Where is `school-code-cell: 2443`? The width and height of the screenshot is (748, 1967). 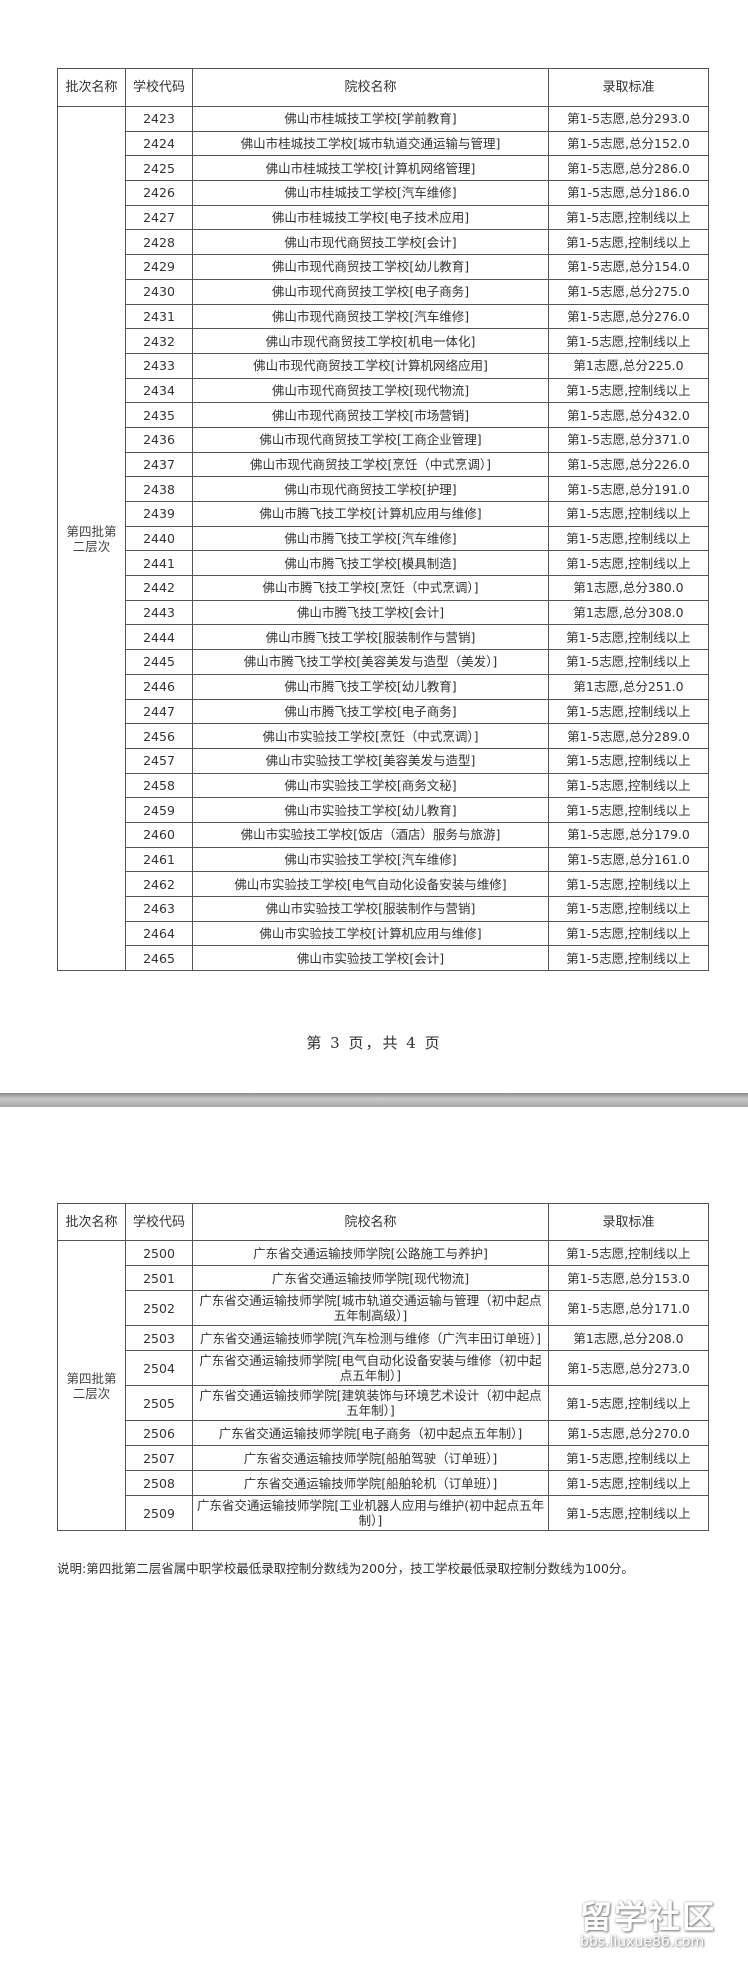
school-code-cell: 2443 is located at coordinates (159, 612).